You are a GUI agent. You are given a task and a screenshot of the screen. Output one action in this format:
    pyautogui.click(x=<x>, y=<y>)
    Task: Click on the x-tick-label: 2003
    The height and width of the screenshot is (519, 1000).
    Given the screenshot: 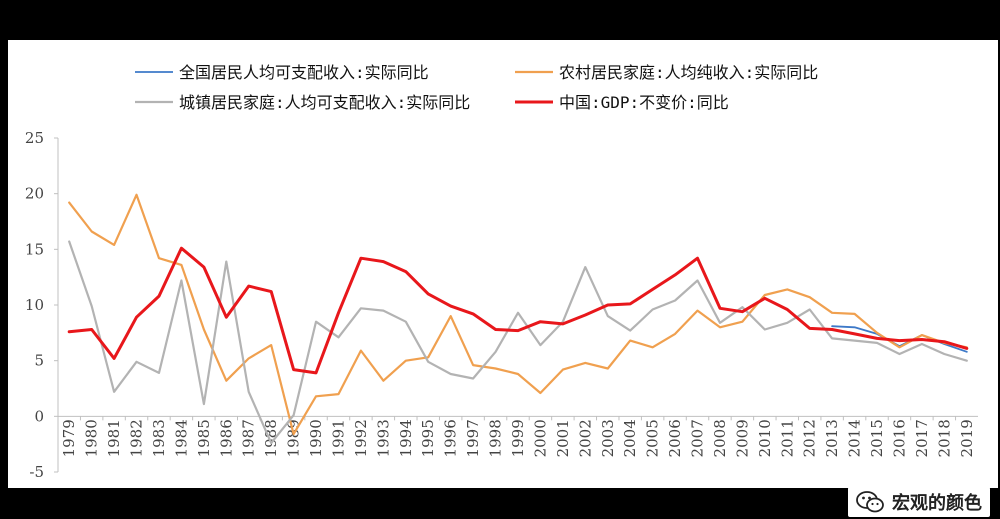 What is the action you would take?
    pyautogui.click(x=608, y=438)
    